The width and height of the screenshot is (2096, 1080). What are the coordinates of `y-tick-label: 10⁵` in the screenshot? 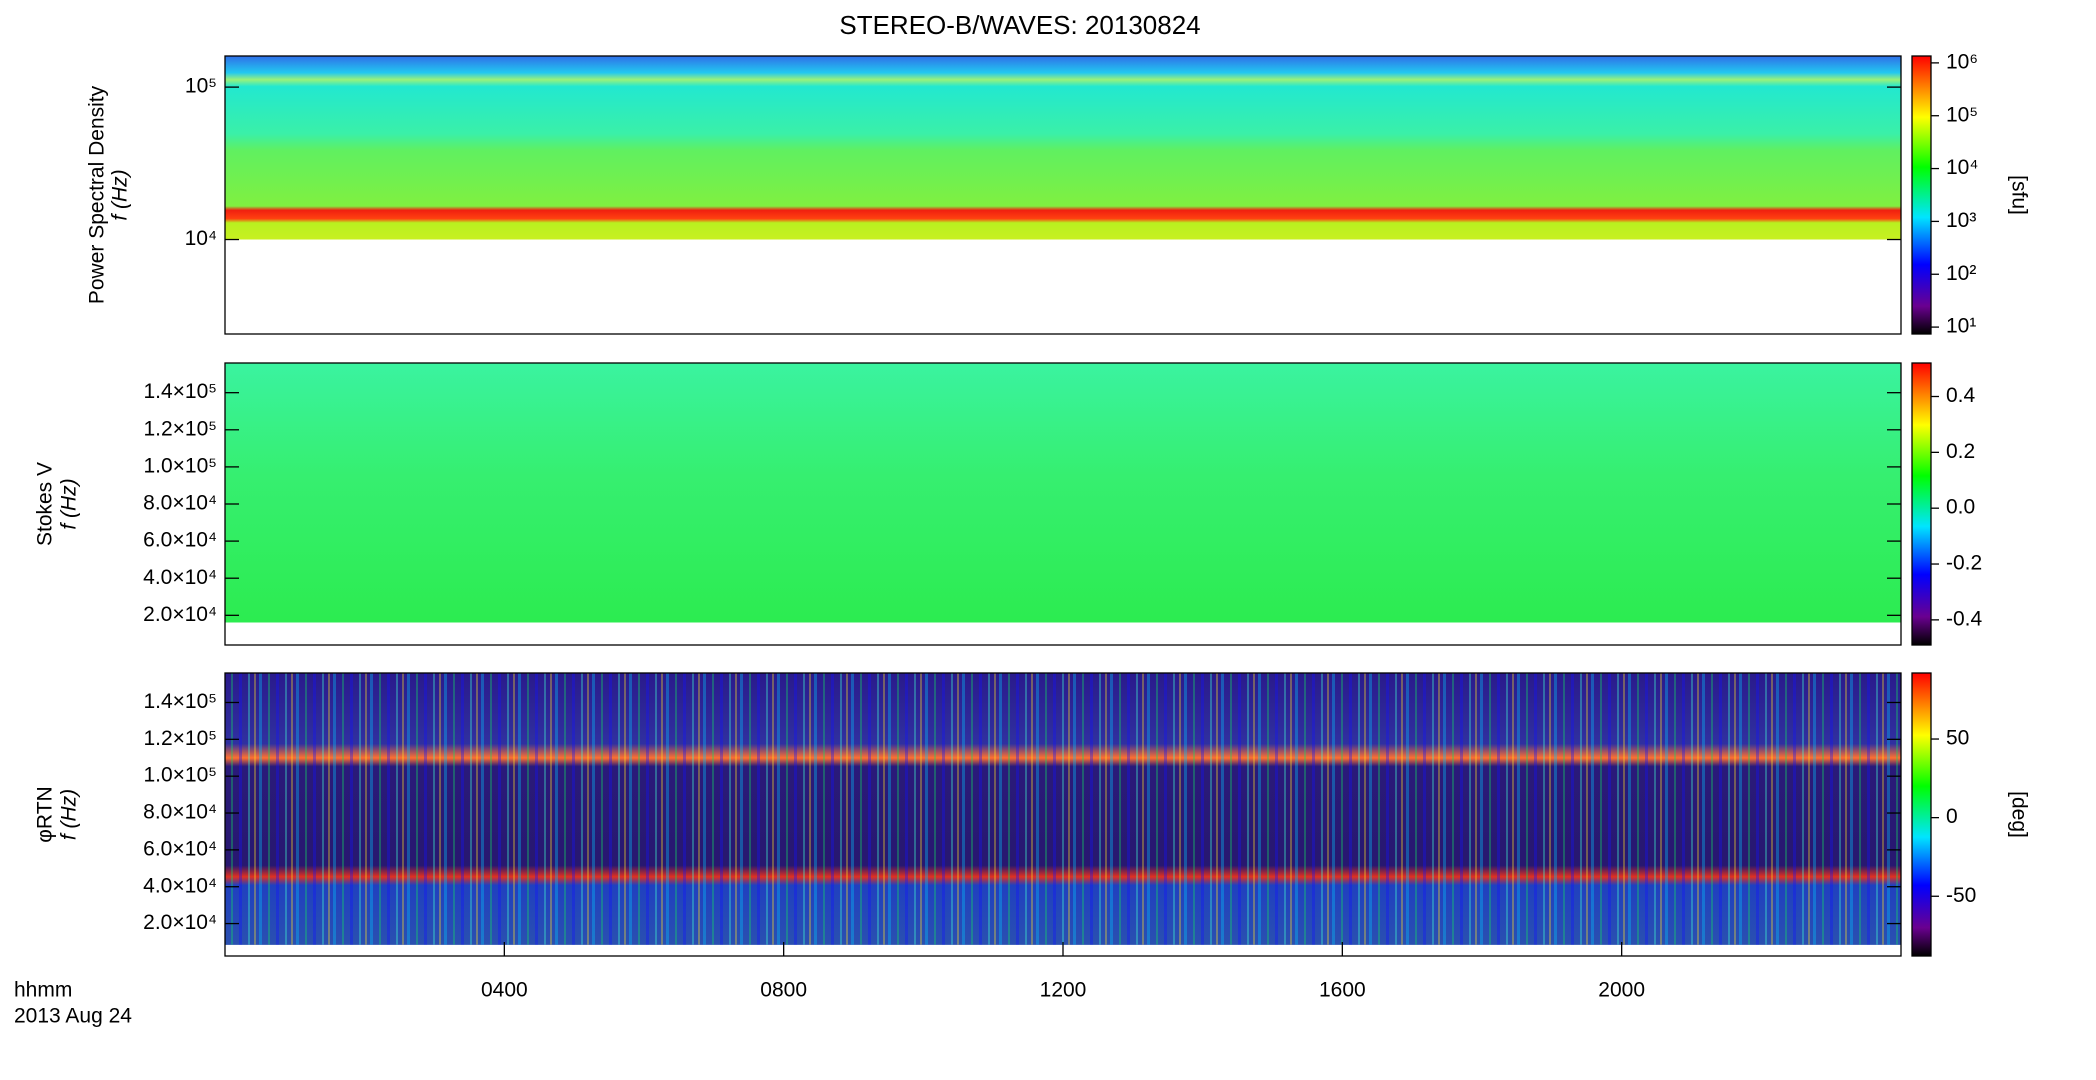 It's located at (201, 86).